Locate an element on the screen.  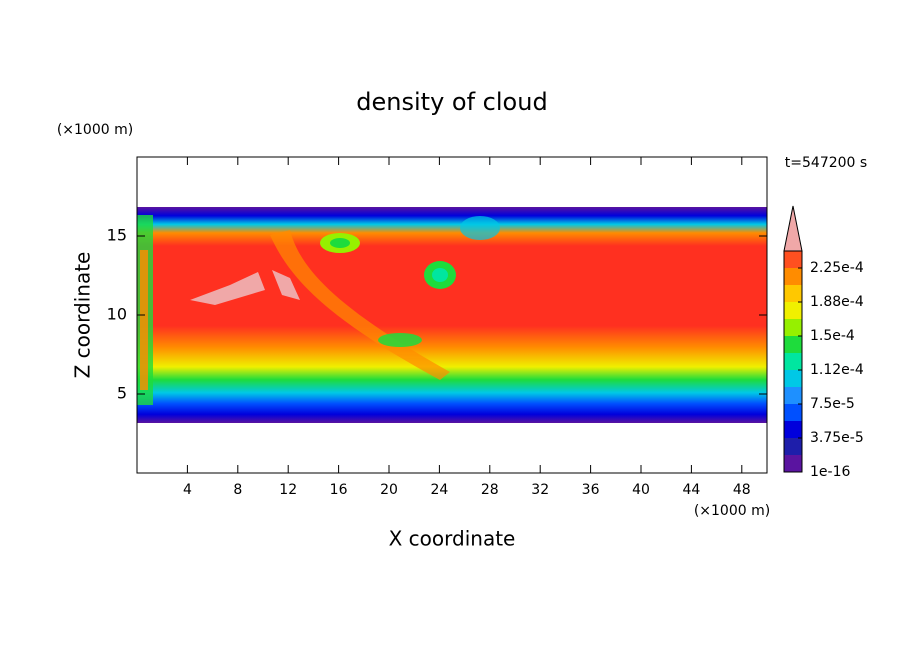
colorbar-tick-label: 1e-16 is located at coordinates (830, 472).